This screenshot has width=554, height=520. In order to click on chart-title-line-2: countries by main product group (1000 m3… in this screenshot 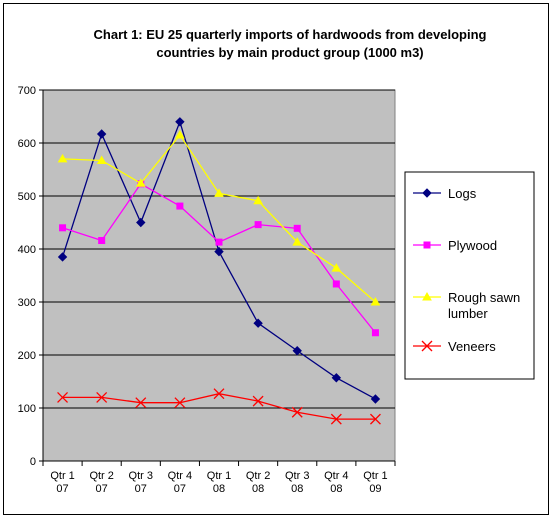, I will do `click(290, 52)`.